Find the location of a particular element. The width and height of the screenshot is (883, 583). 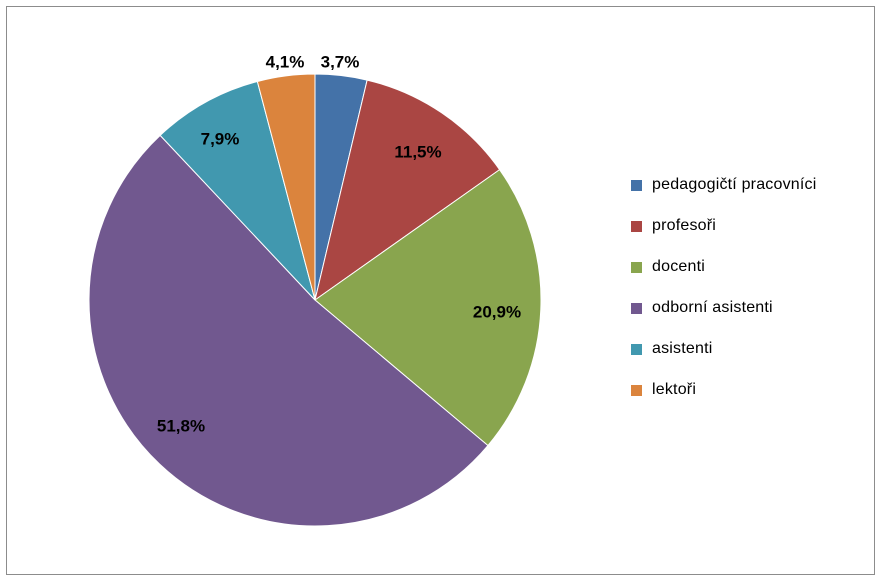

legend-item: docenti is located at coordinates (724, 267).